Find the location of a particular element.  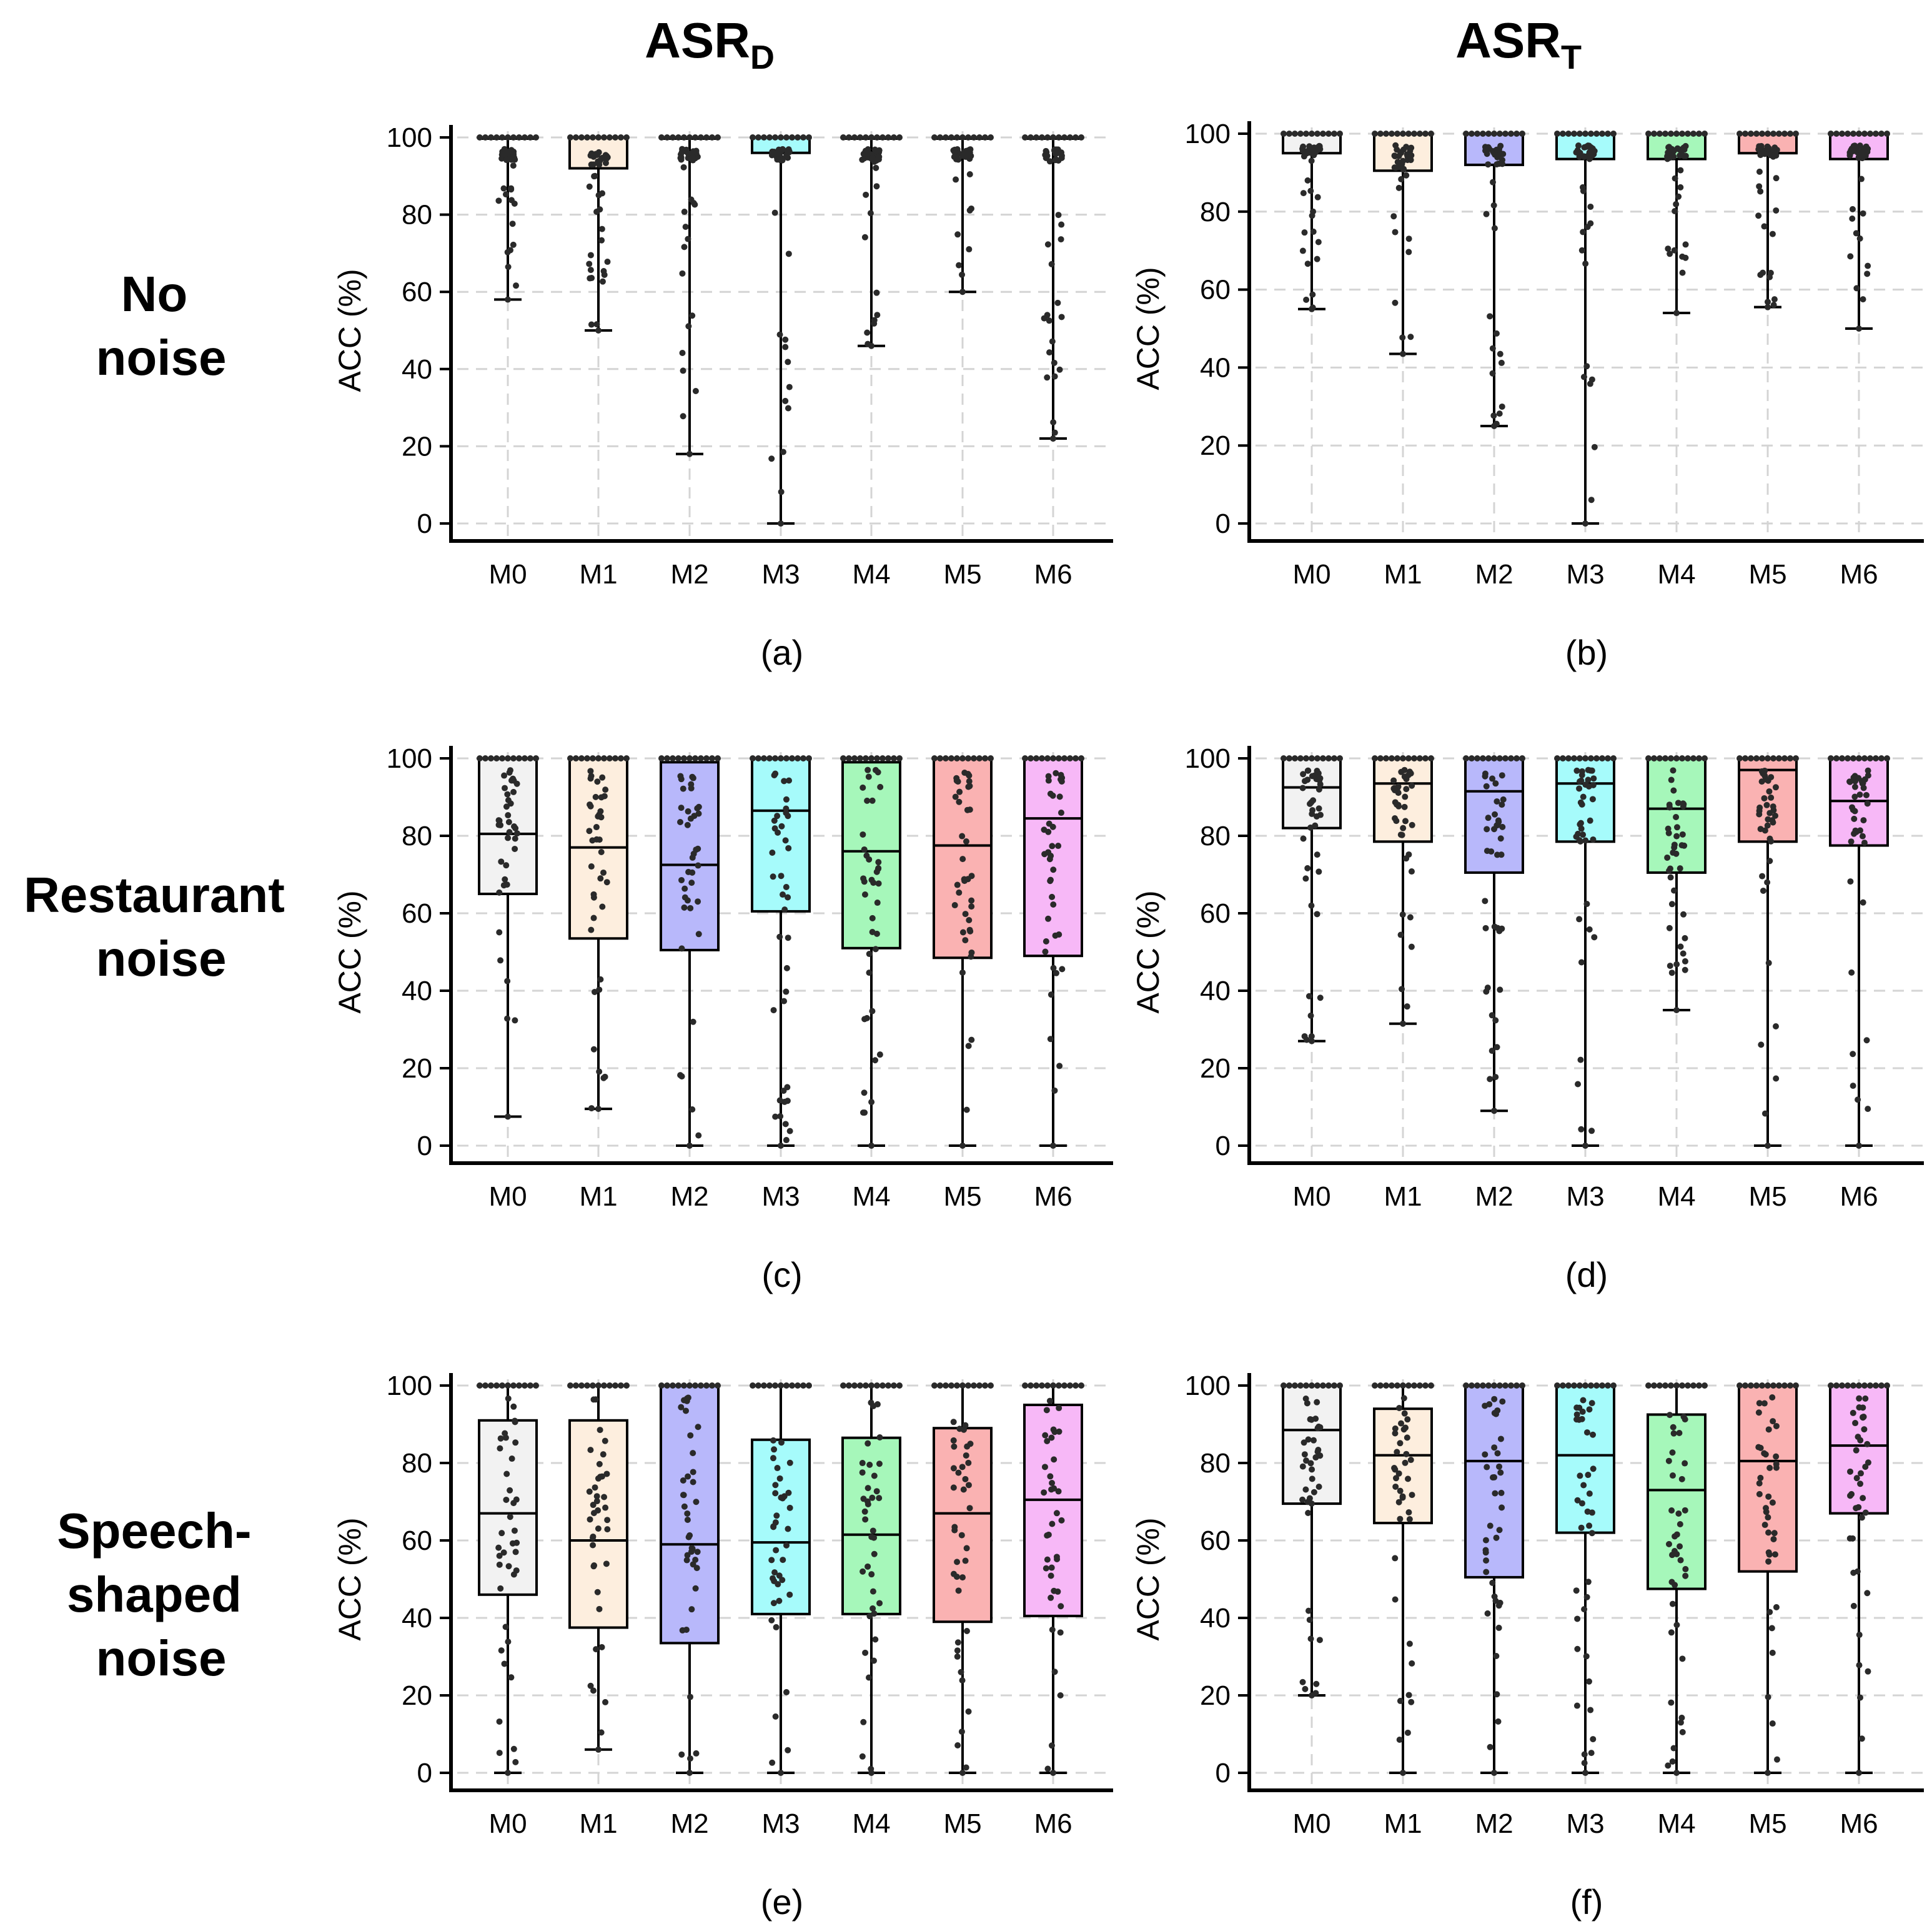

box-m3 is located at coordinates (1585, 329).